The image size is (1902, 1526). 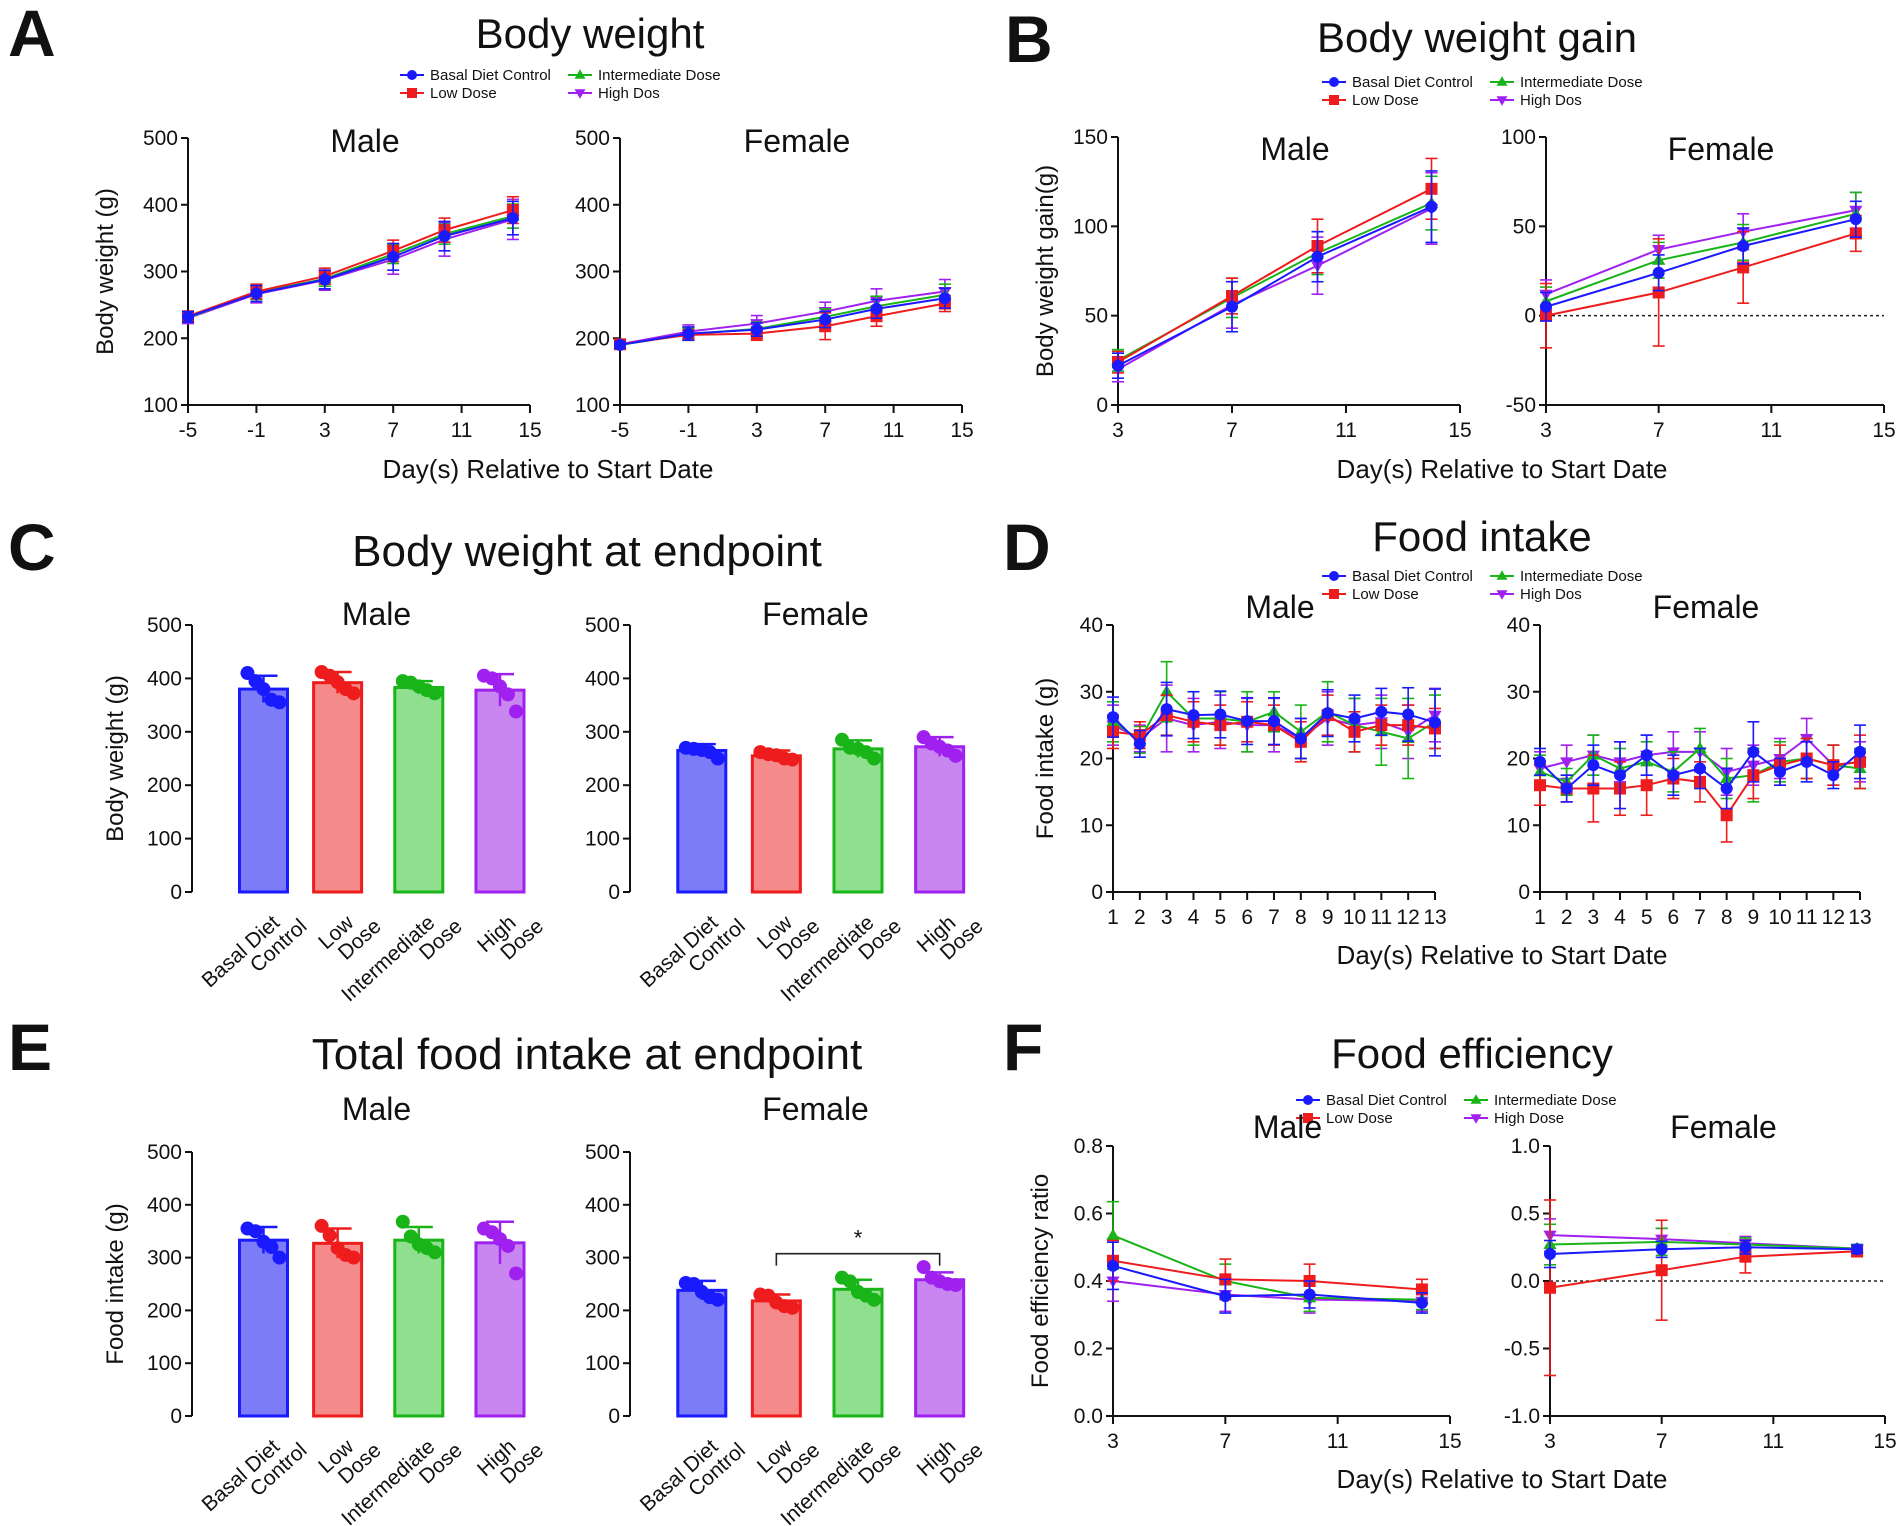 What do you see at coordinates (1700, 1281) in the screenshot?
I see `subplot-female: Female -1.0 -0.5 0.0 0.5 1.0 3 7 11 15` at bounding box center [1700, 1281].